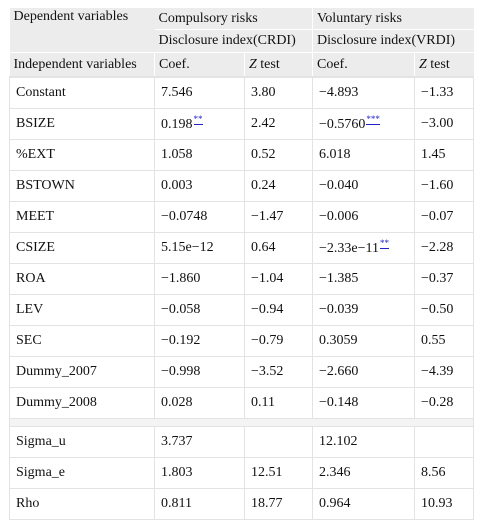 The width and height of the screenshot is (483, 526). Describe the element at coordinates (363, 217) in the screenshot. I see `vrdi-coef-cell: −0.006` at that location.